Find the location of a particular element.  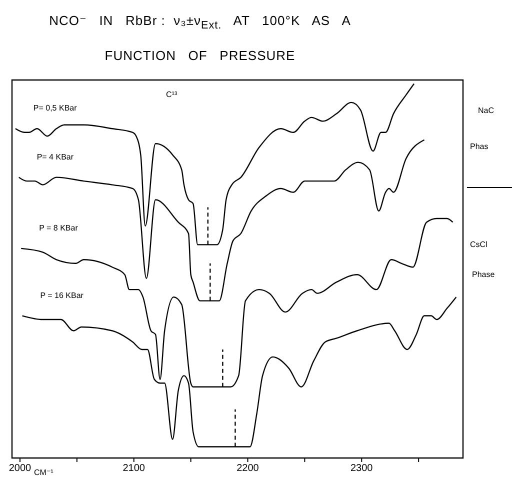

text: P = 8 KBar is located at coordinates (58, 227).